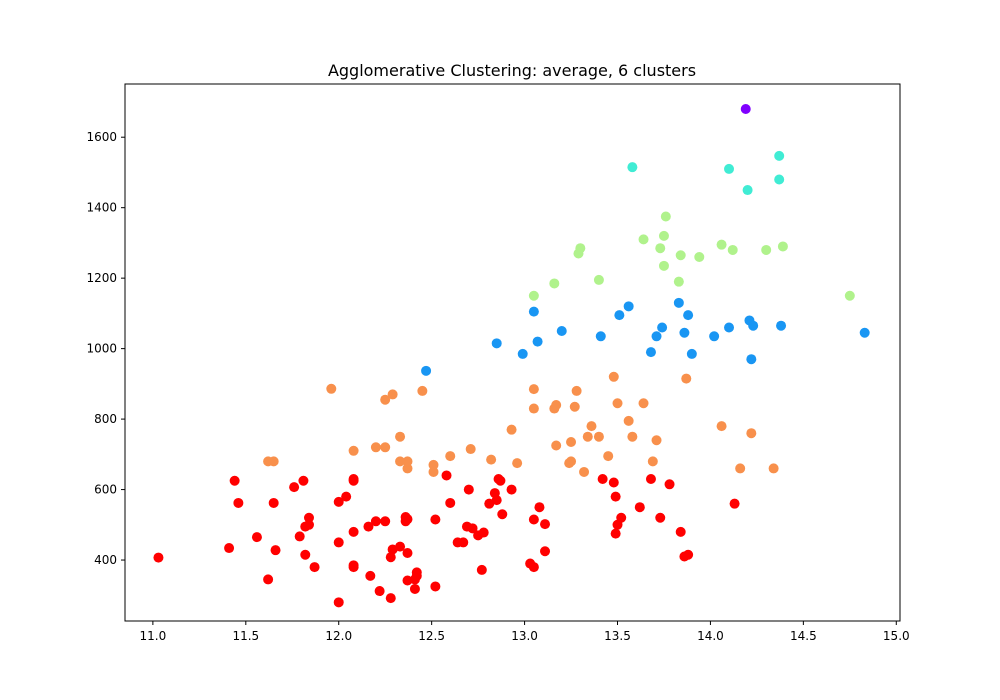 The height and width of the screenshot is (700, 1000). Describe the element at coordinates (101, 137) in the screenshot. I see `y-tick-label: 1600` at that location.